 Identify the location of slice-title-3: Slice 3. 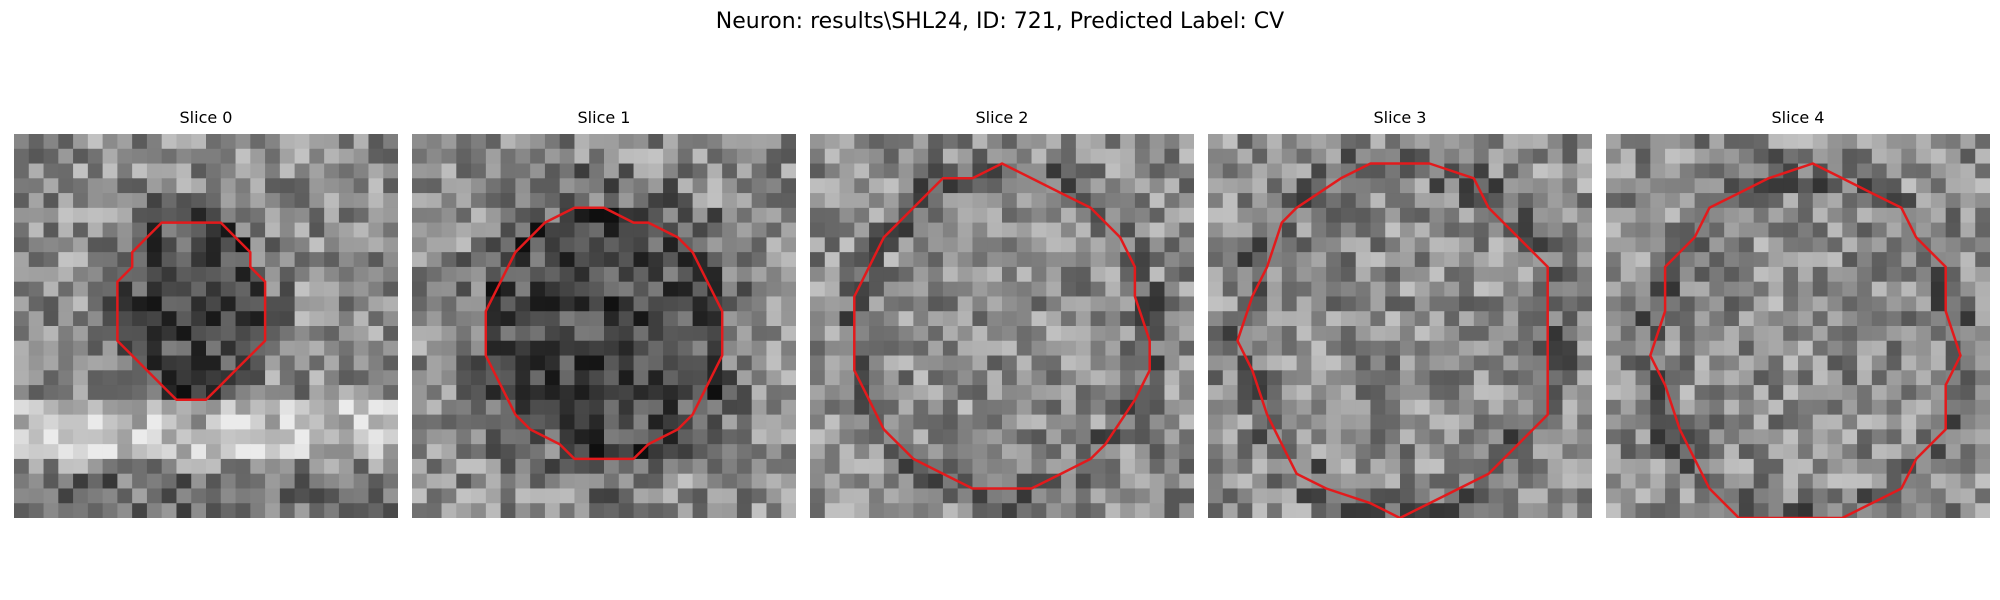
(1400, 117).